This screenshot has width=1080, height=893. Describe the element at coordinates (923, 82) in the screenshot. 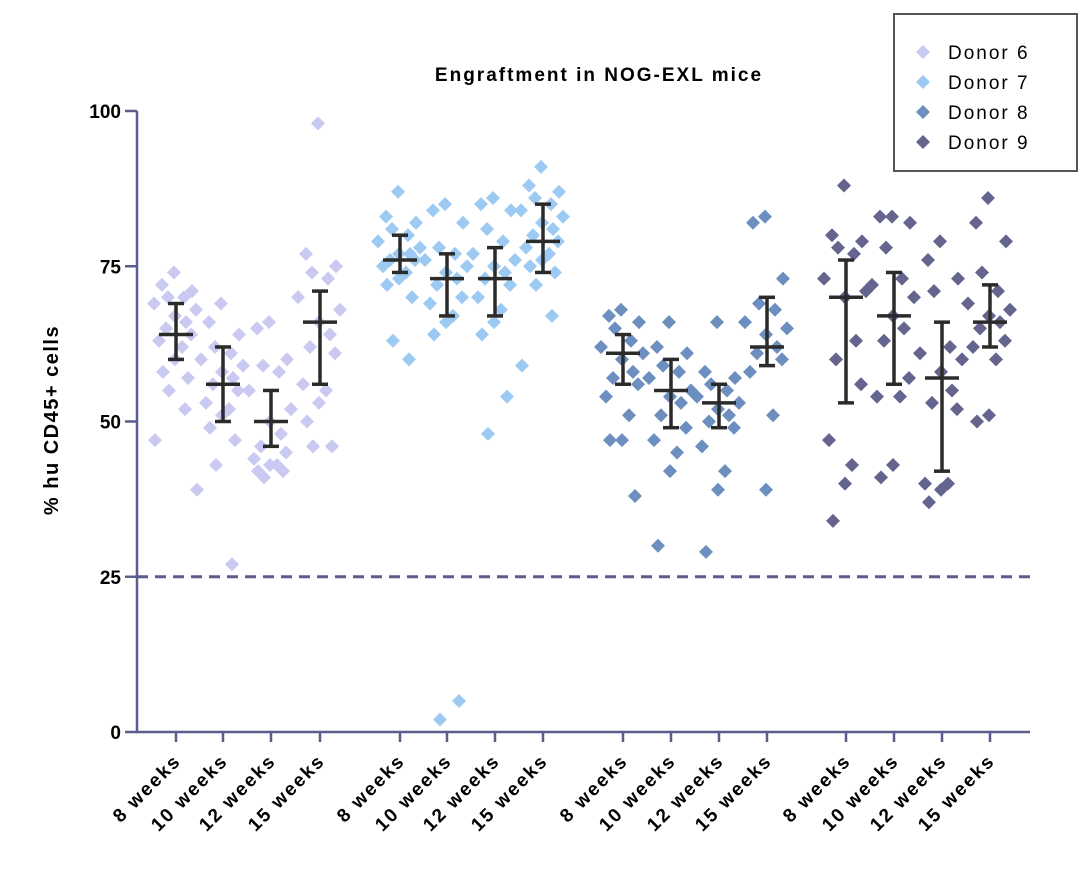

I see `legend-marker` at that location.